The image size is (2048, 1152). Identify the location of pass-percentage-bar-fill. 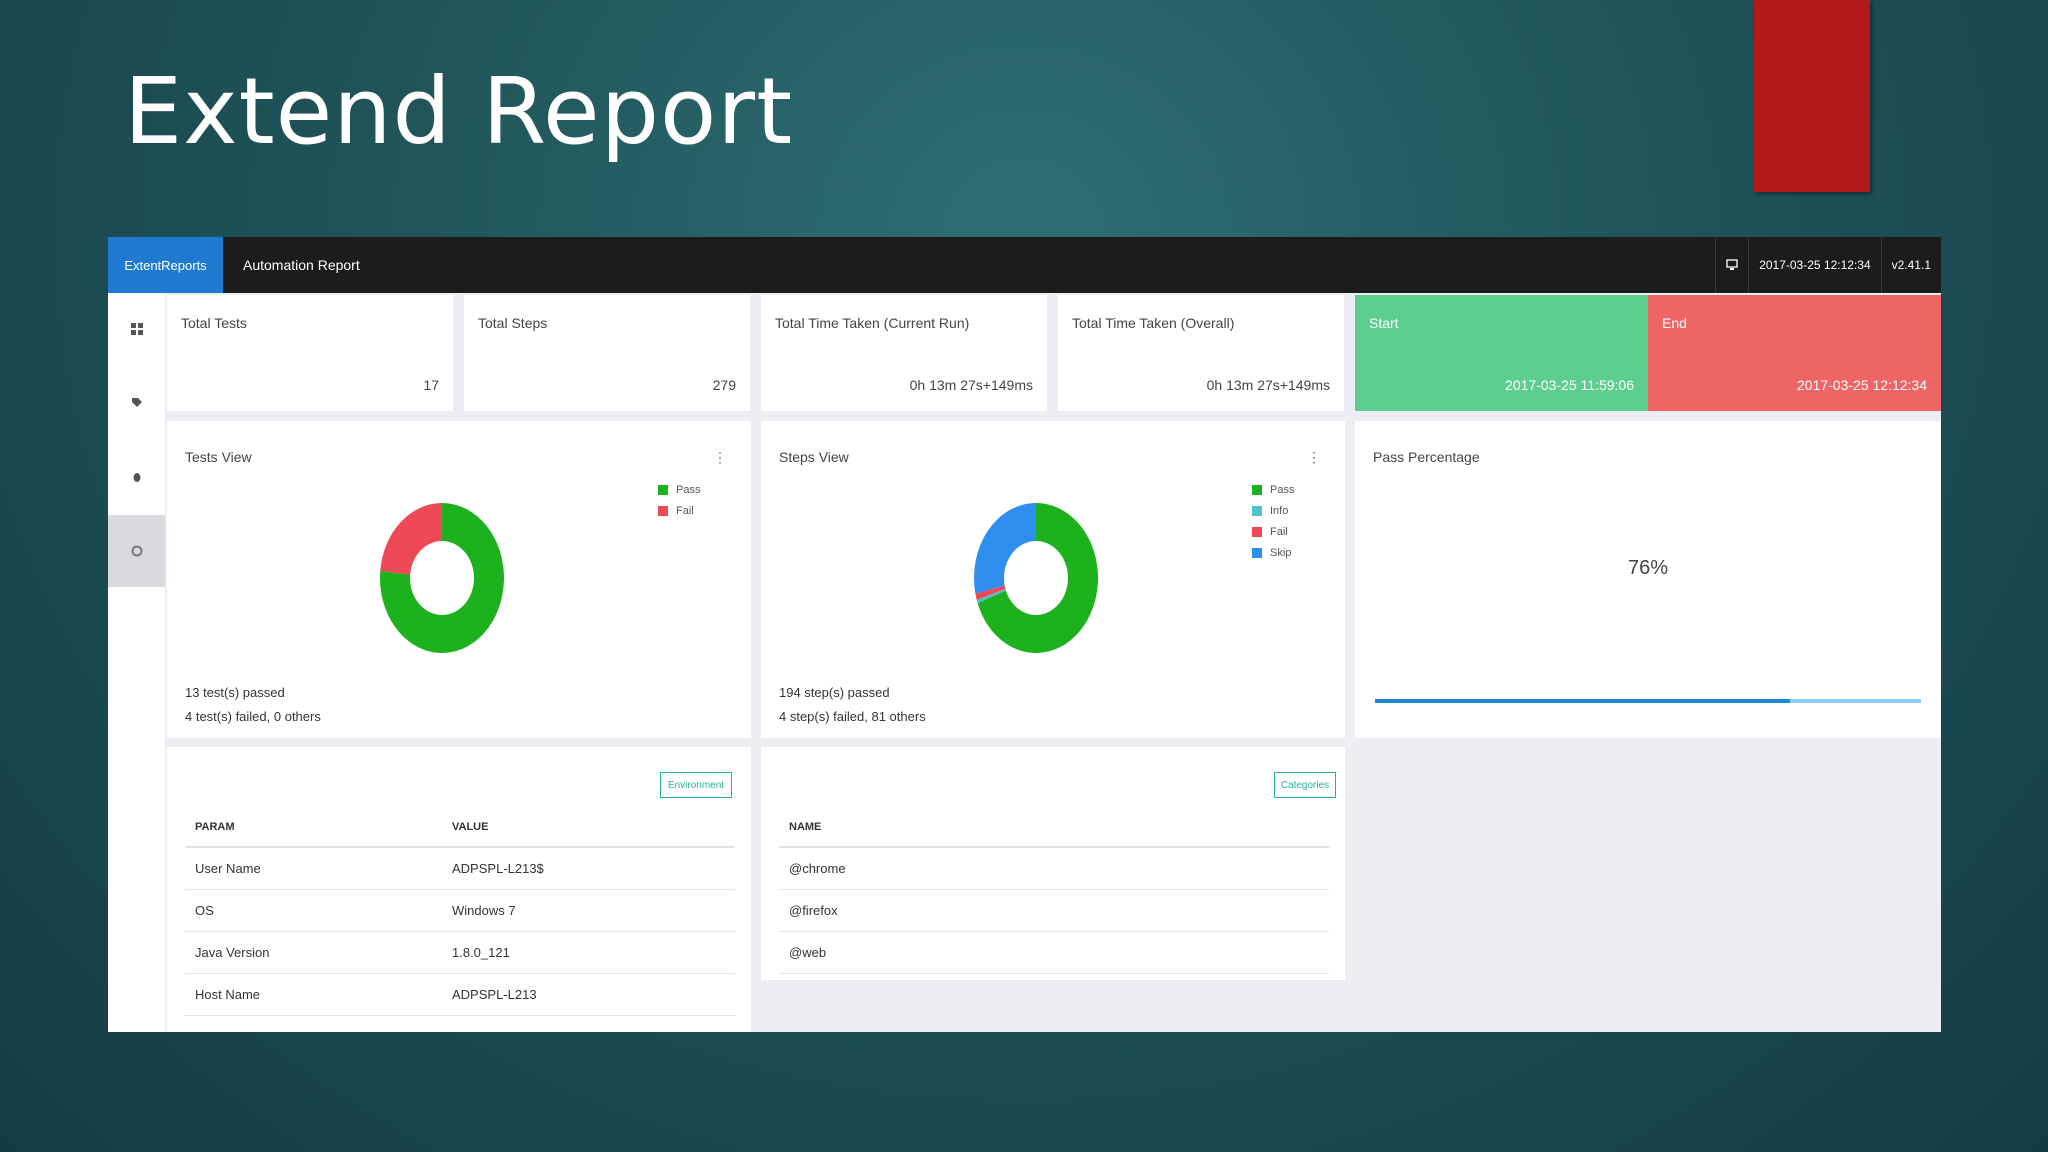
(1582, 701).